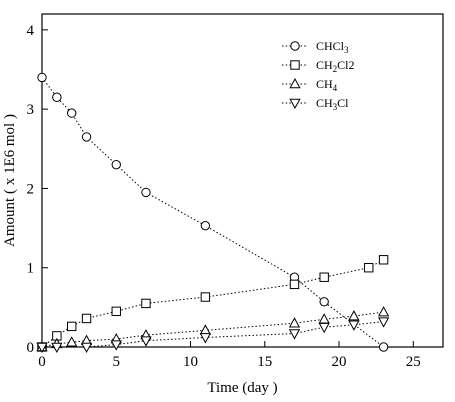 The image size is (455, 402). I want to click on y-tick-label: 4, so click(31, 31).